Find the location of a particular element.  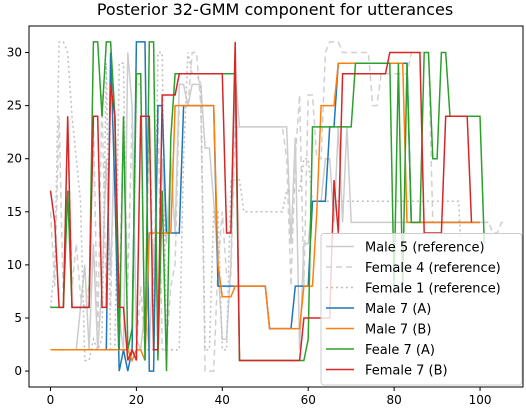

y-tick-label: 15 is located at coordinates (14, 212).